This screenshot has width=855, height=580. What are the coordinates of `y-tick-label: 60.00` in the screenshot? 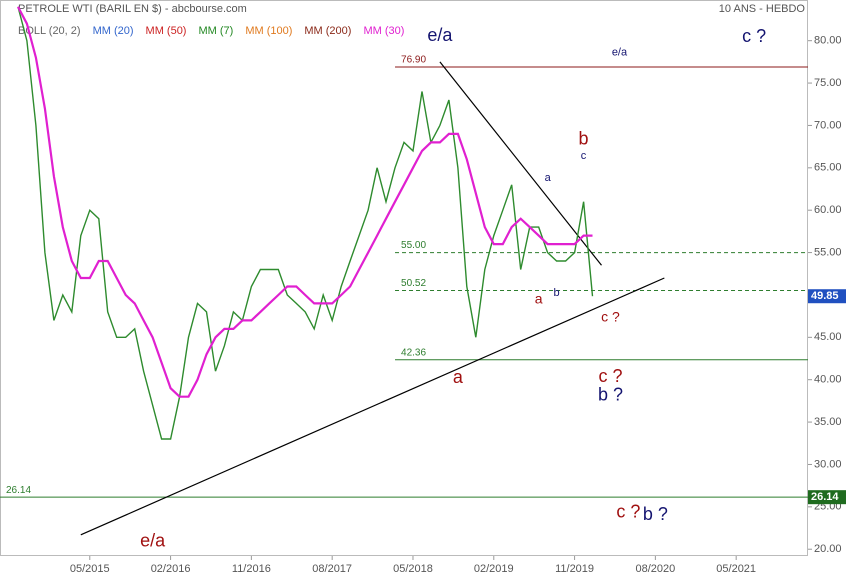 It's located at (828, 210).